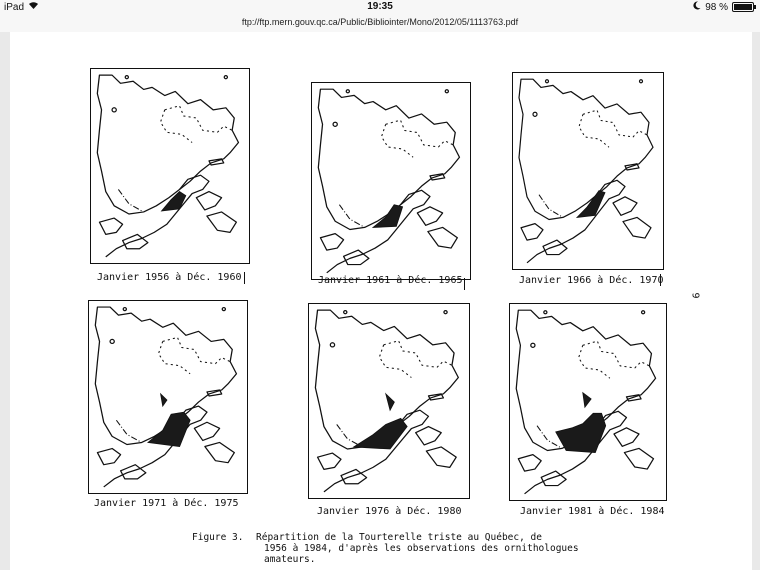 The width and height of the screenshot is (760, 570). Describe the element at coordinates (716, 7) in the screenshot. I see `battery-percent: 98 %` at that location.